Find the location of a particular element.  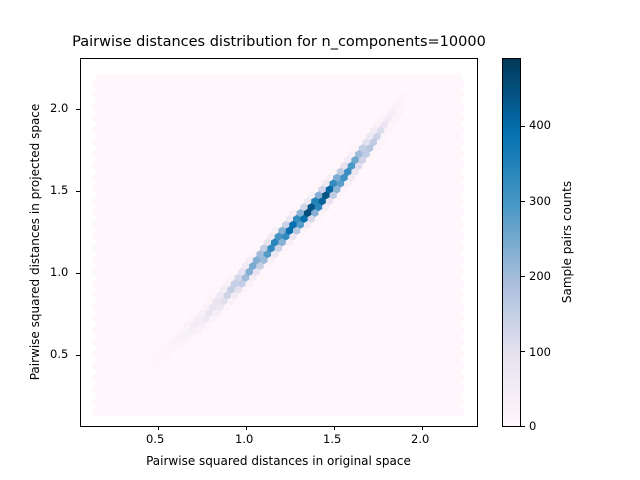

x-tick-1.5: 1.5 is located at coordinates (332, 439).